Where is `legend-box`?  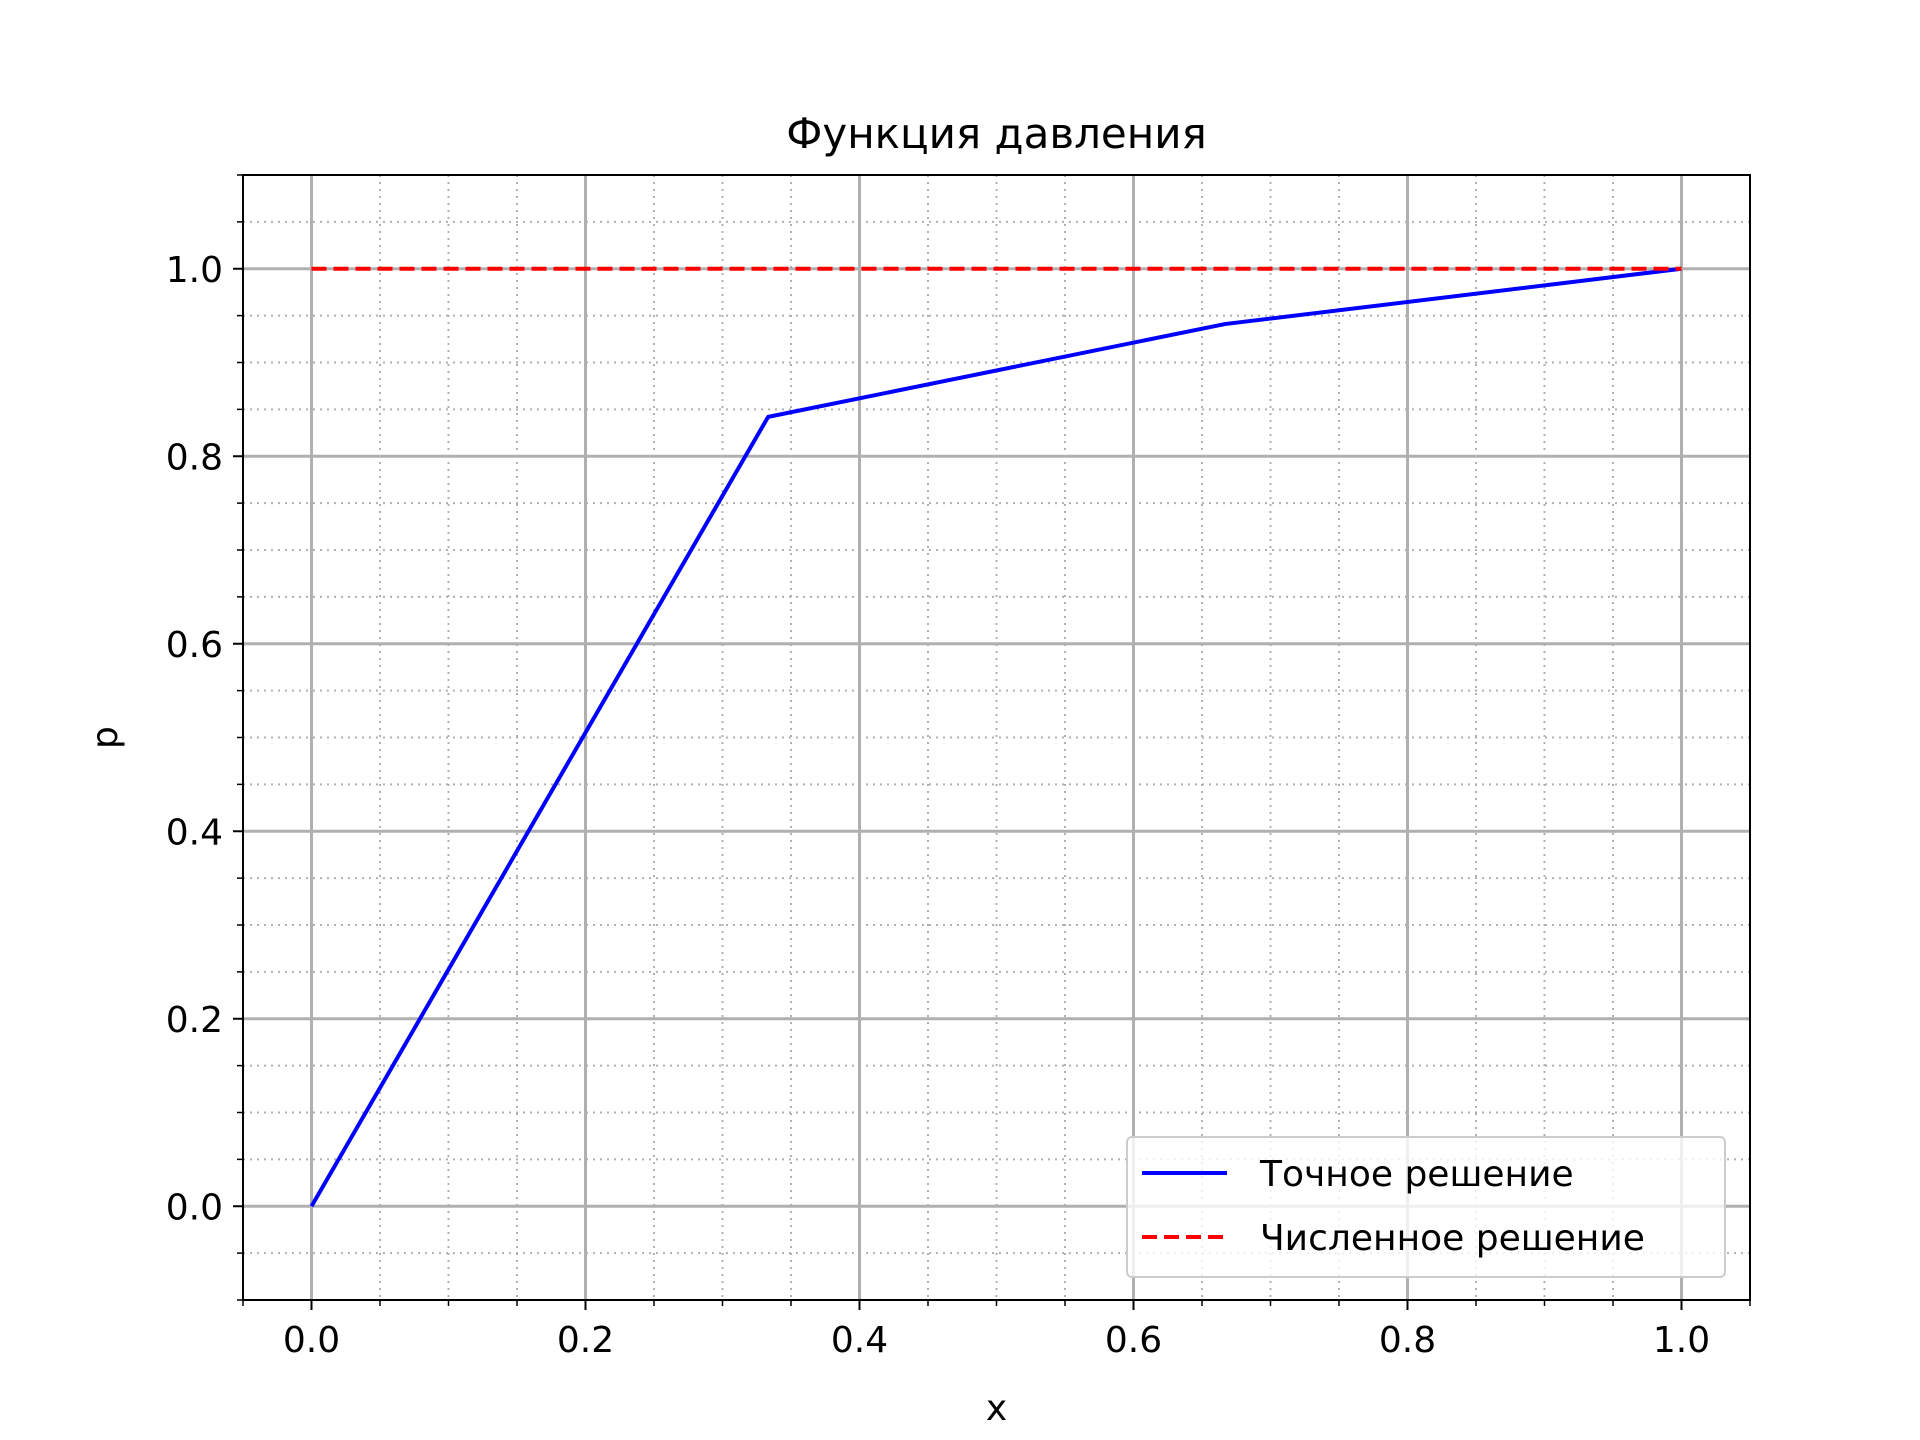 legend-box is located at coordinates (1426, 1207).